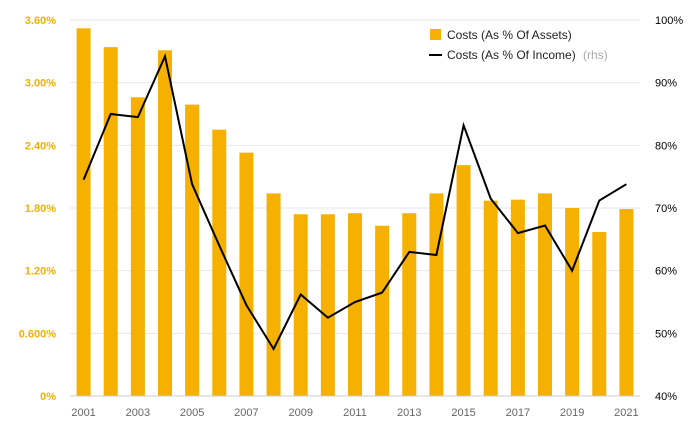 The height and width of the screenshot is (433, 700). I want to click on bar-2004, so click(165, 223).